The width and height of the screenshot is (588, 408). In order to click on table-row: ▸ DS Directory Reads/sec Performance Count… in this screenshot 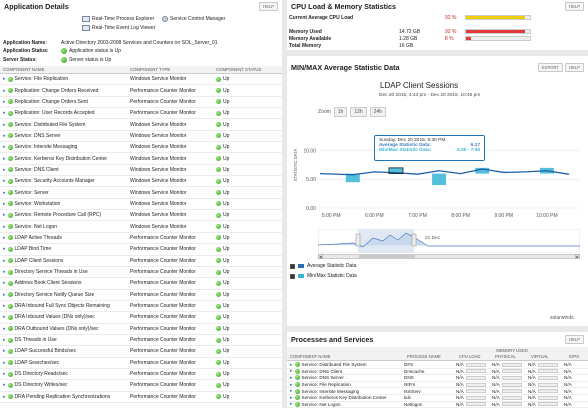, I will do `click(141, 375)`.